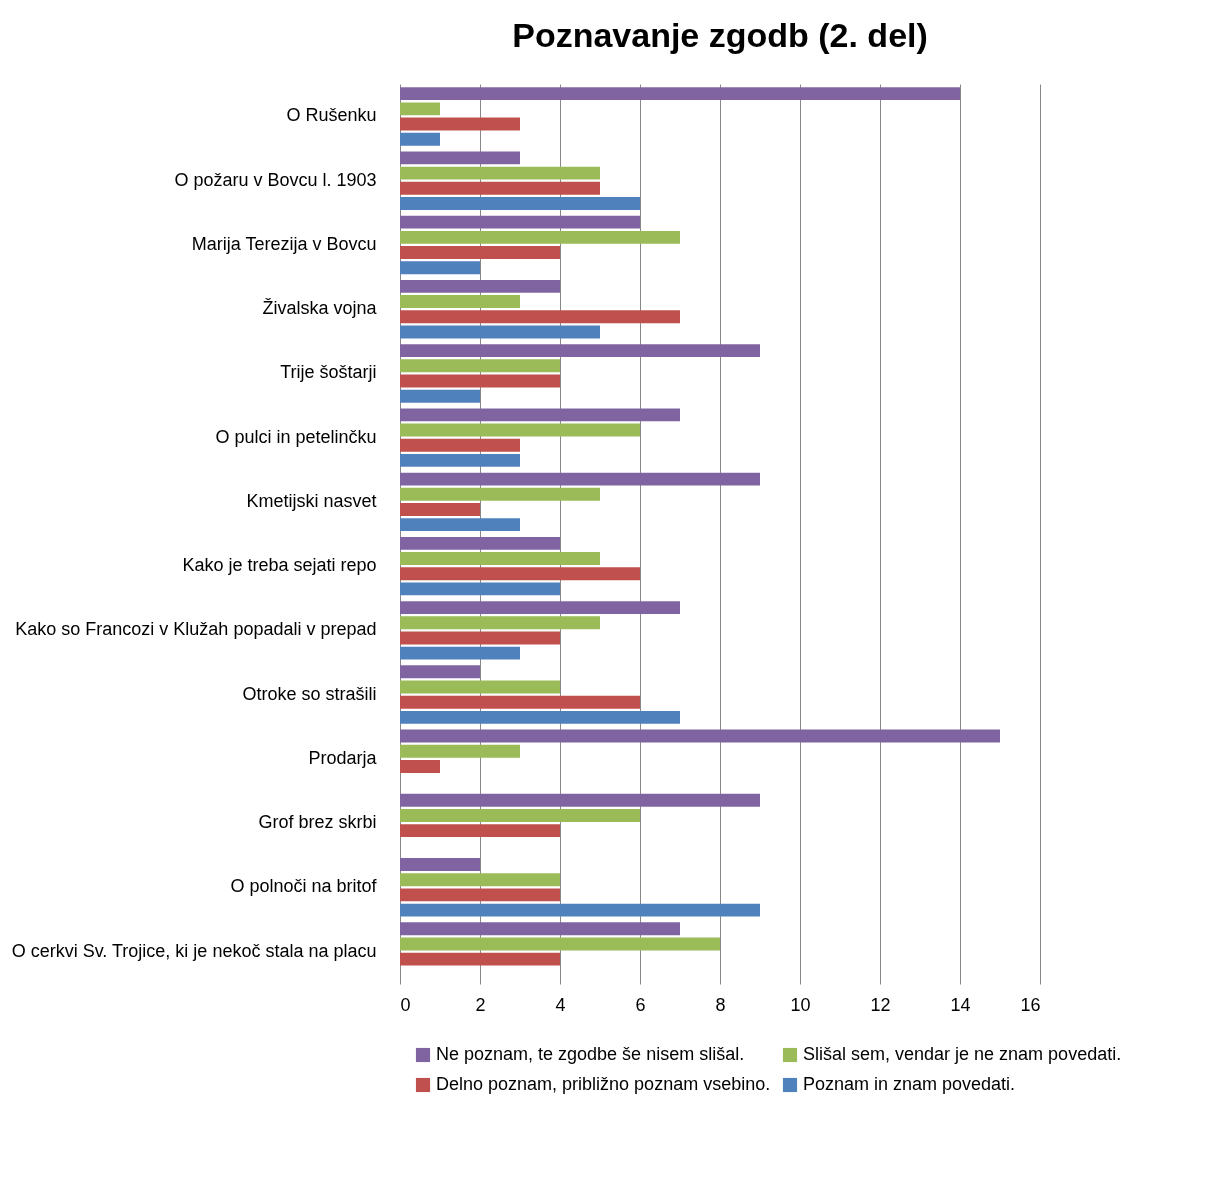  Describe the element at coordinates (284, 243) in the screenshot. I see `y-tick-label: Marija Terezija v Bovcu` at that location.